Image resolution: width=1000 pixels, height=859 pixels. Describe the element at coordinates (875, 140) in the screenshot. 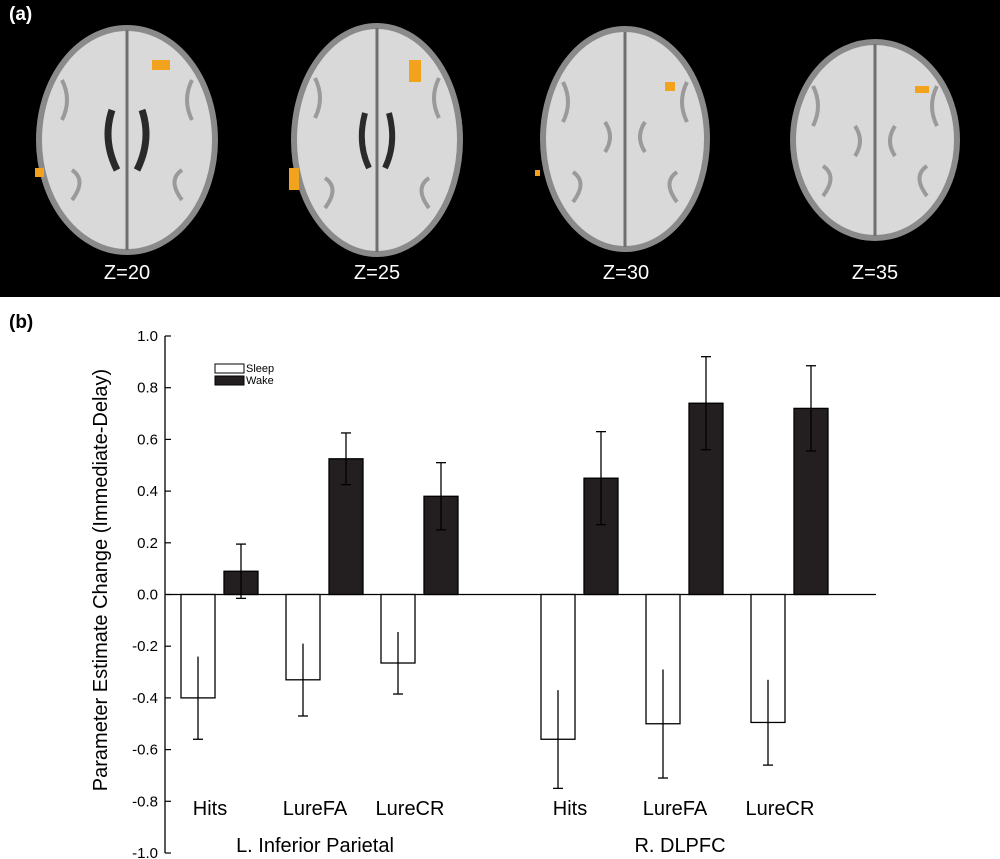

I see `brain-slice-z35` at that location.